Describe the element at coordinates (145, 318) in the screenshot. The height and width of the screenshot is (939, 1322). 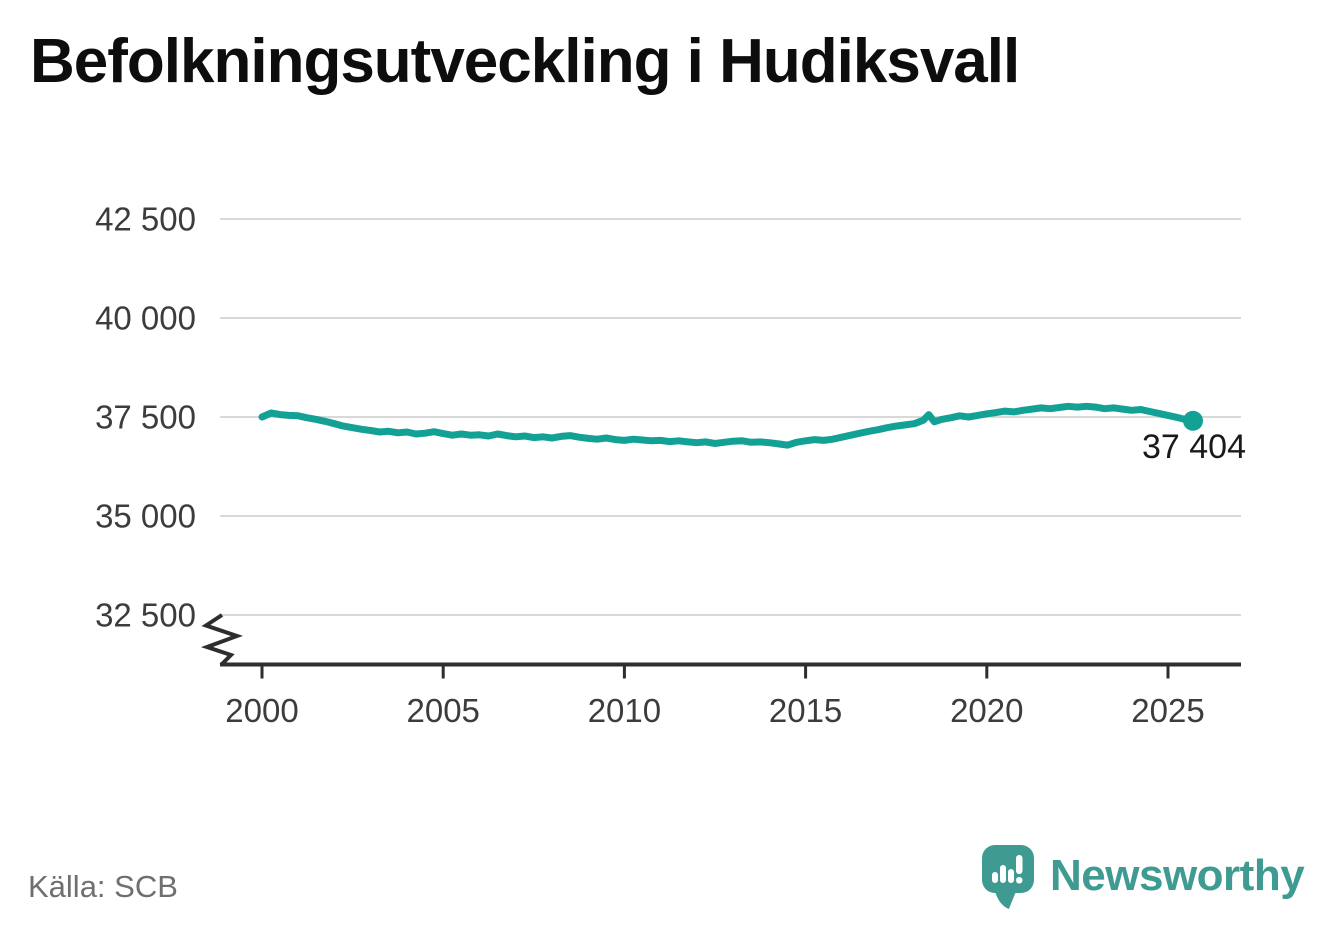
I see `y-tick-label: 40 000` at that location.